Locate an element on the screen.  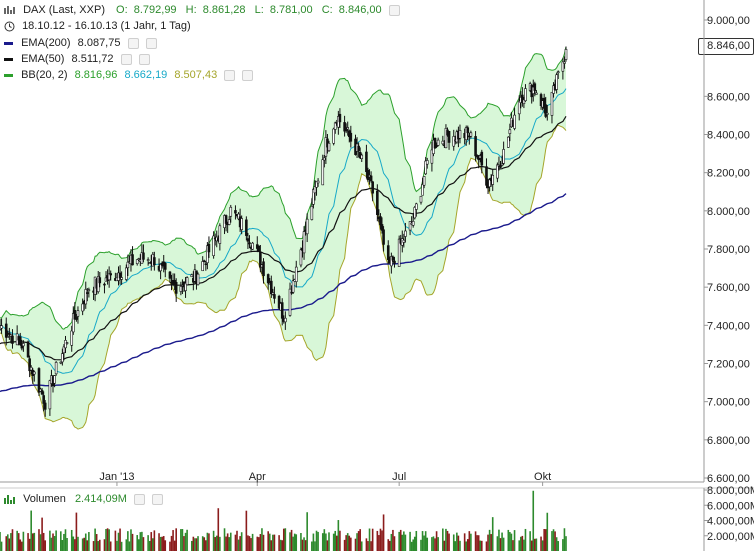
price-tick-label: 7.600,00 is located at coordinates (728, 288).